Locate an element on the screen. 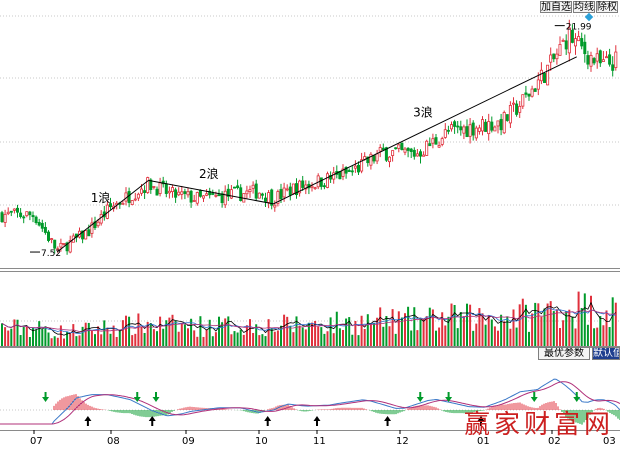 This screenshot has height=450, width=620. wave-line is located at coordinates (102, 216).